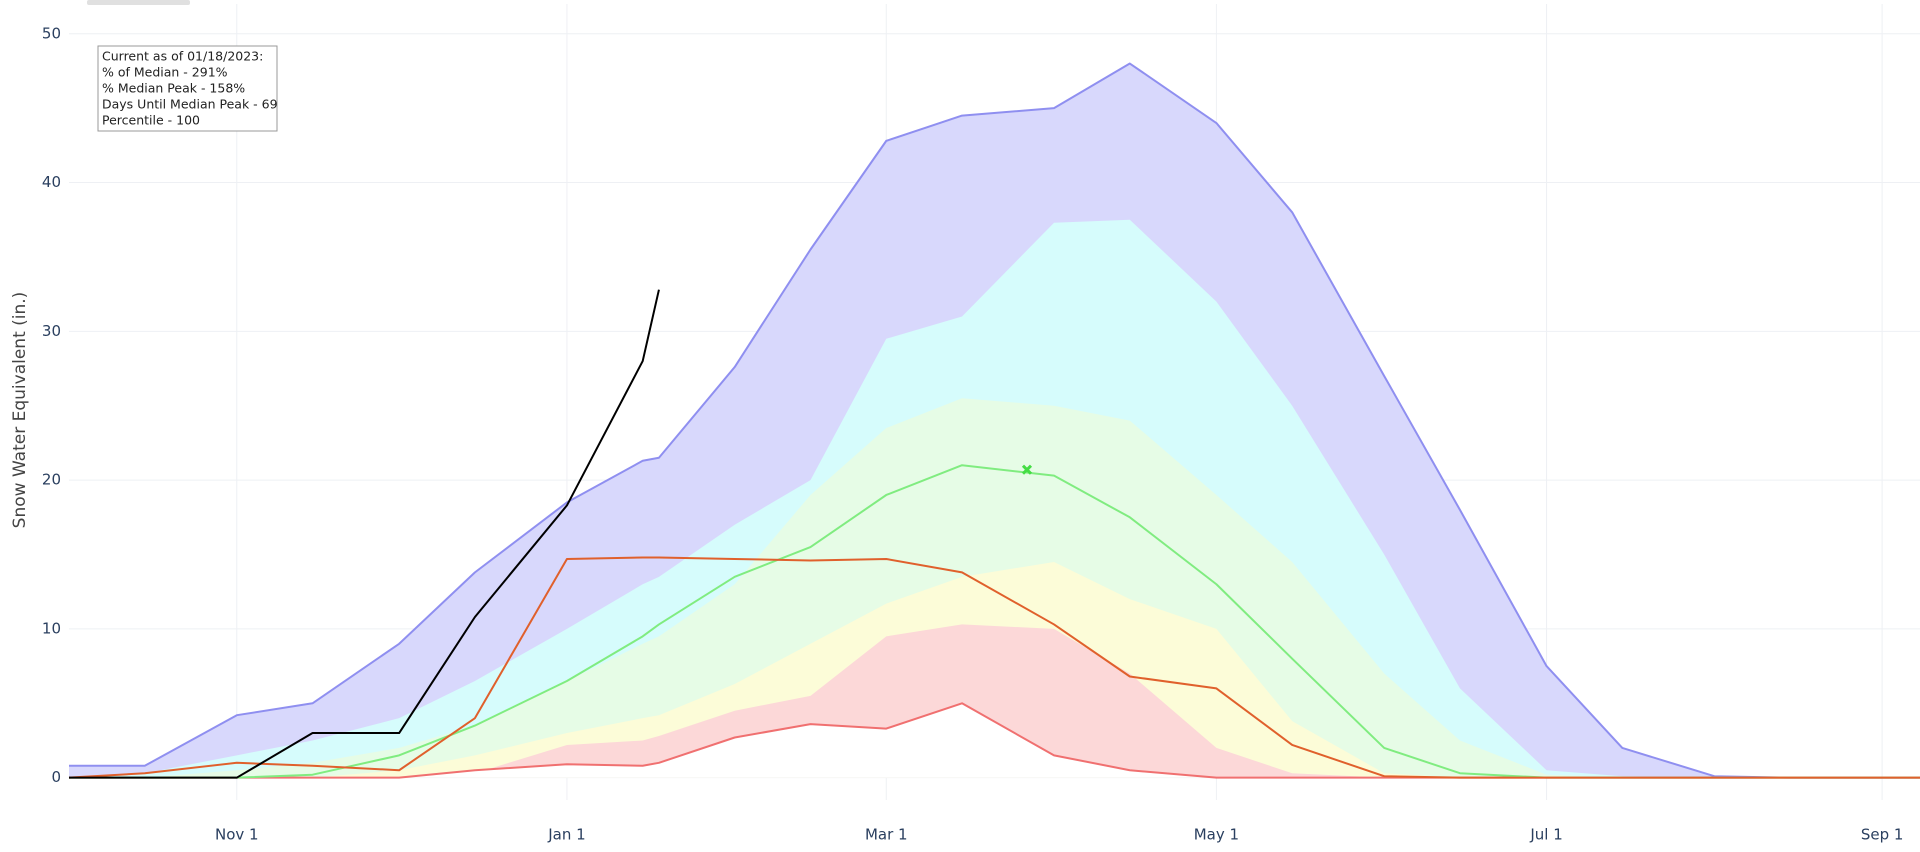  Describe the element at coordinates (51, 33) in the screenshot. I see `y-tick-label: 50` at that location.